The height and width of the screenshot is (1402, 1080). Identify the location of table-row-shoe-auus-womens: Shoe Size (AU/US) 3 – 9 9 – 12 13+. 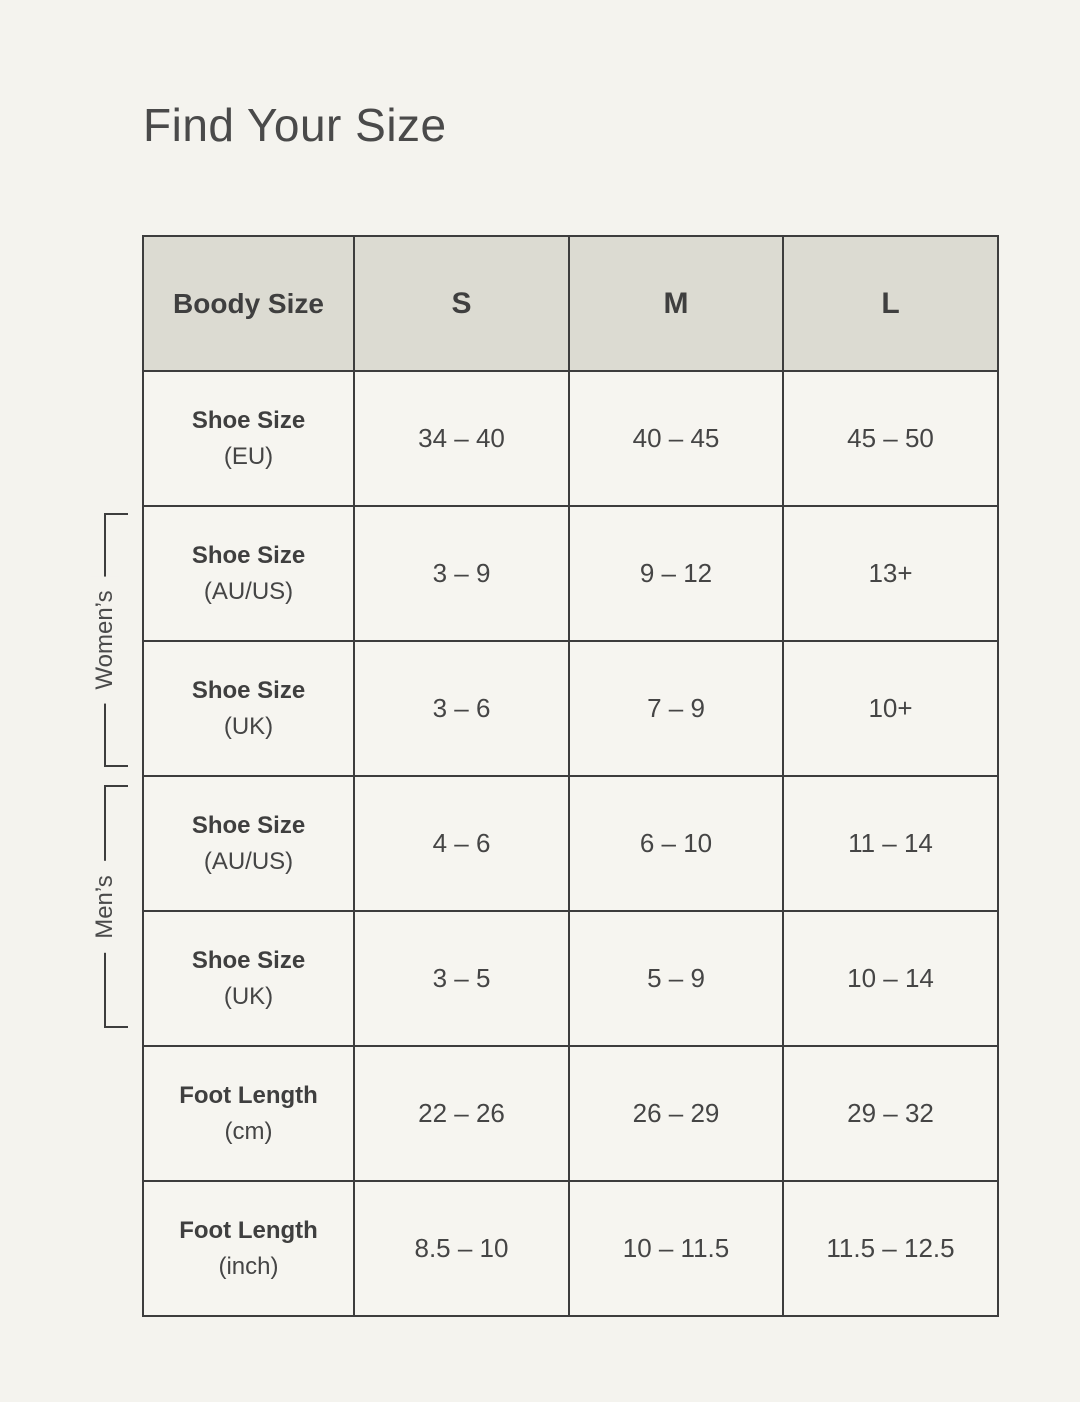
(570, 573).